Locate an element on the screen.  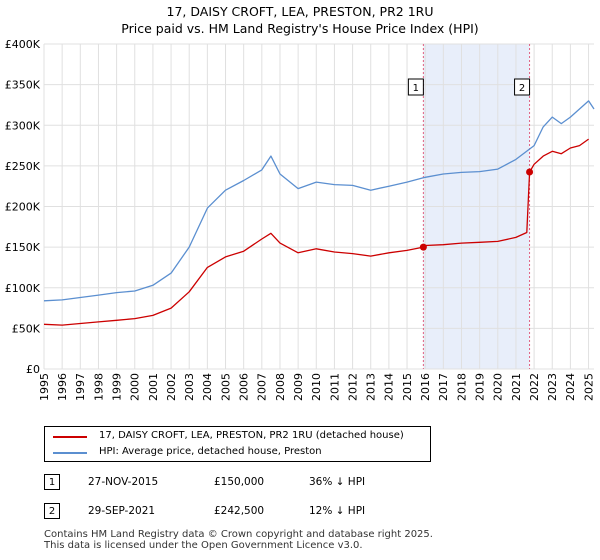
x-tick-label: 2021 is located at coordinates (516, 387).